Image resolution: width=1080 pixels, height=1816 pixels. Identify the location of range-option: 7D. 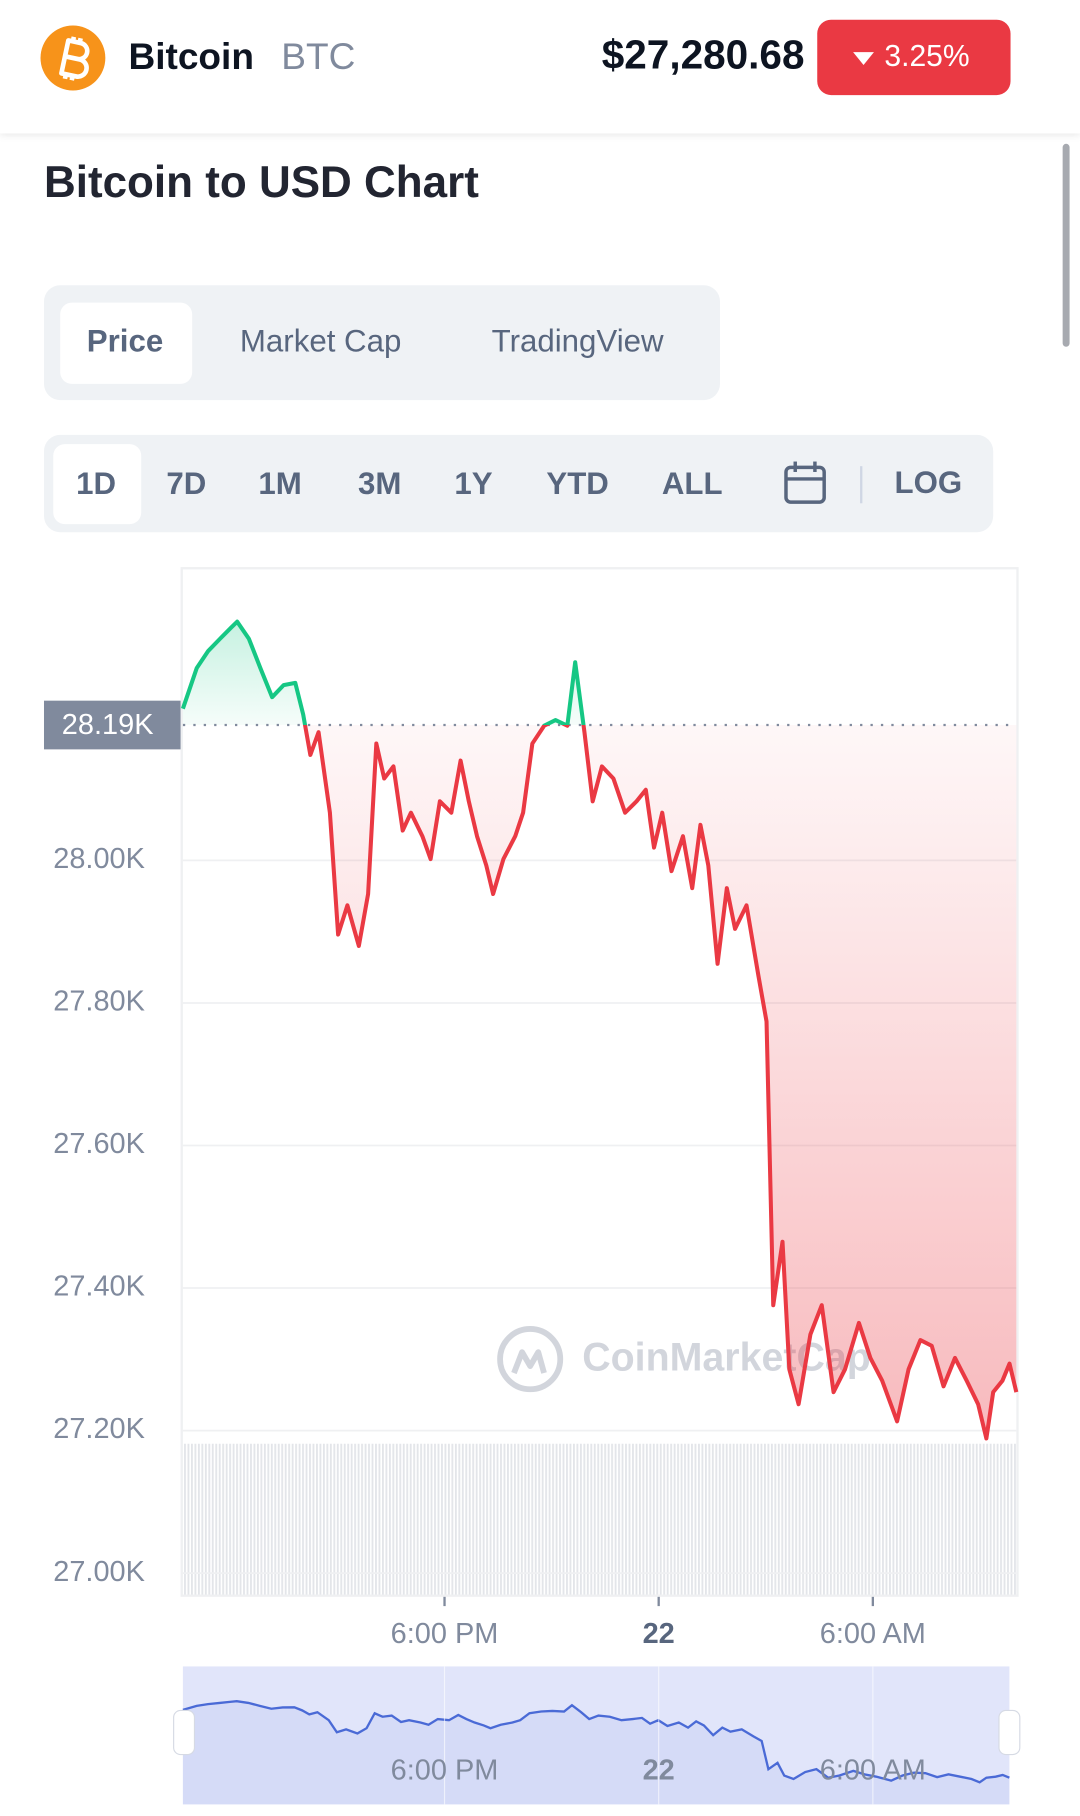
(186, 483).